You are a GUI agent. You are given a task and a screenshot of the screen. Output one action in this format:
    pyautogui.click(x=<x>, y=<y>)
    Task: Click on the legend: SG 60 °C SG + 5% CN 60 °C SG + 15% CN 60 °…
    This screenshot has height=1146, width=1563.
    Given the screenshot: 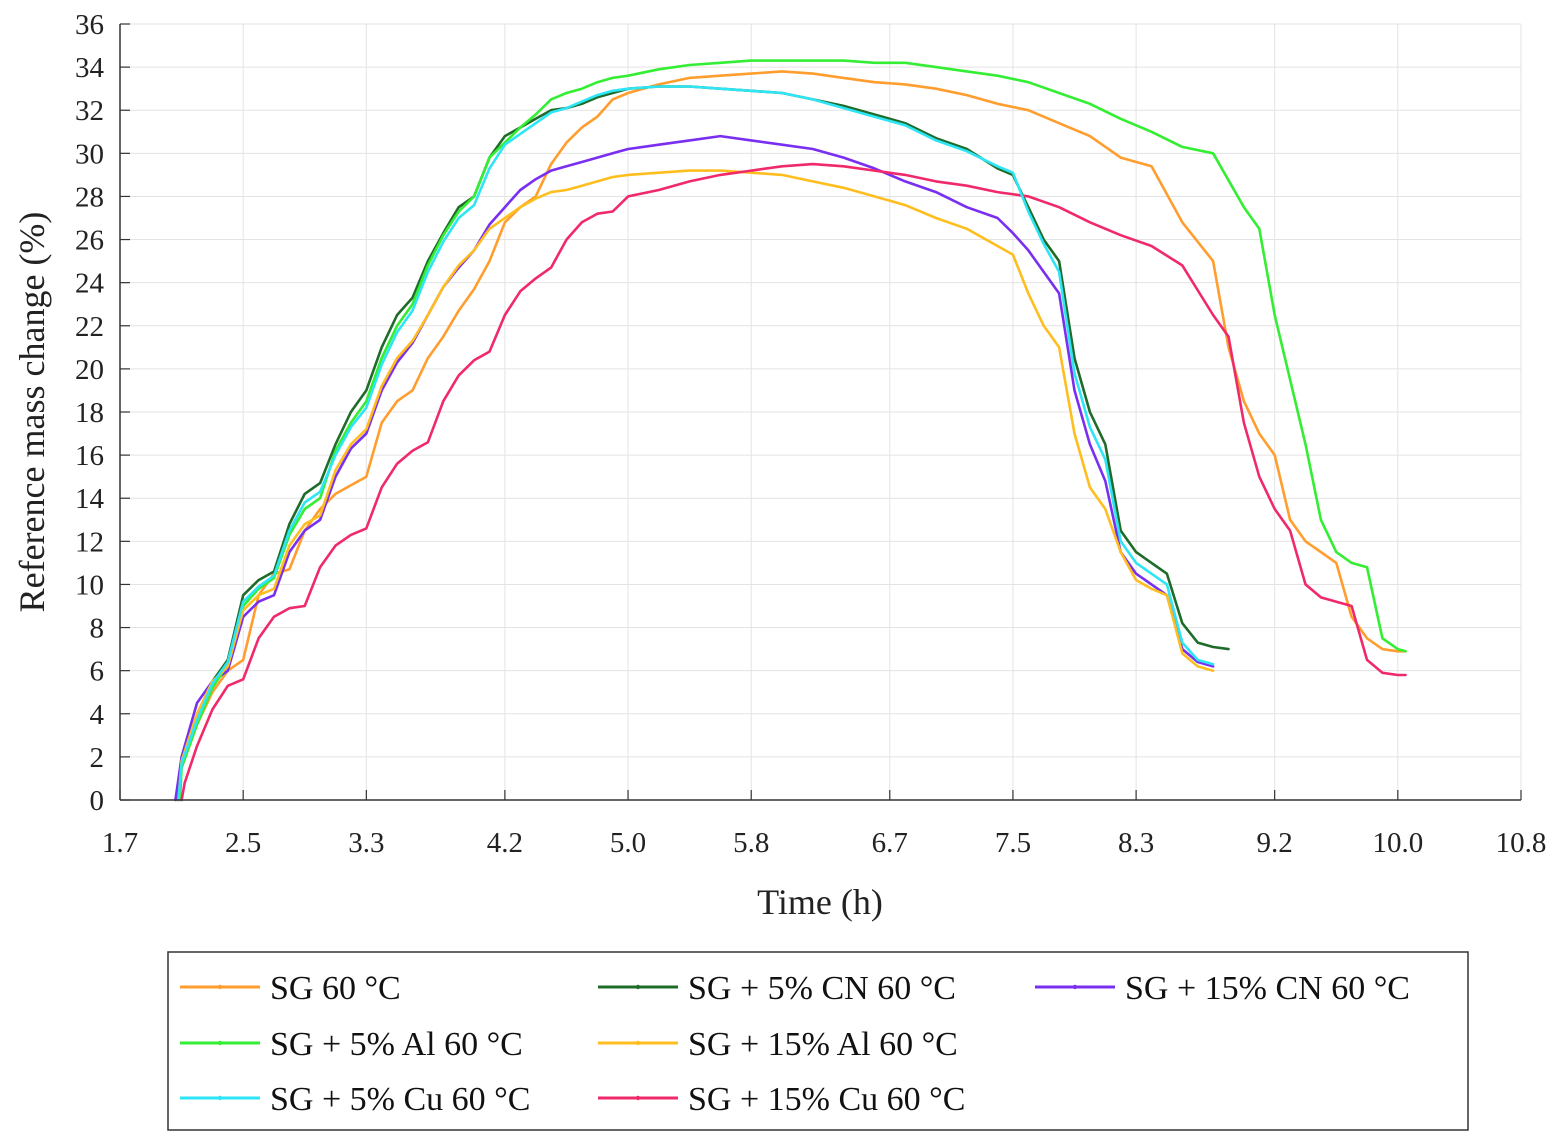 What is the action you would take?
    pyautogui.click(x=818, y=1041)
    